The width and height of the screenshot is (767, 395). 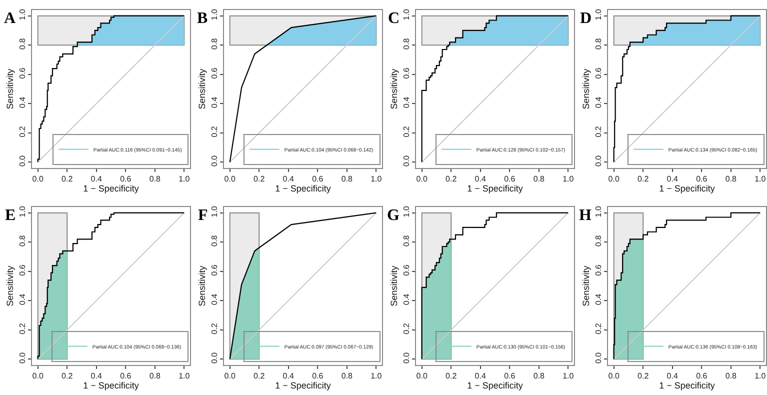 I want to click on chart-title: H, so click(x=585, y=215).